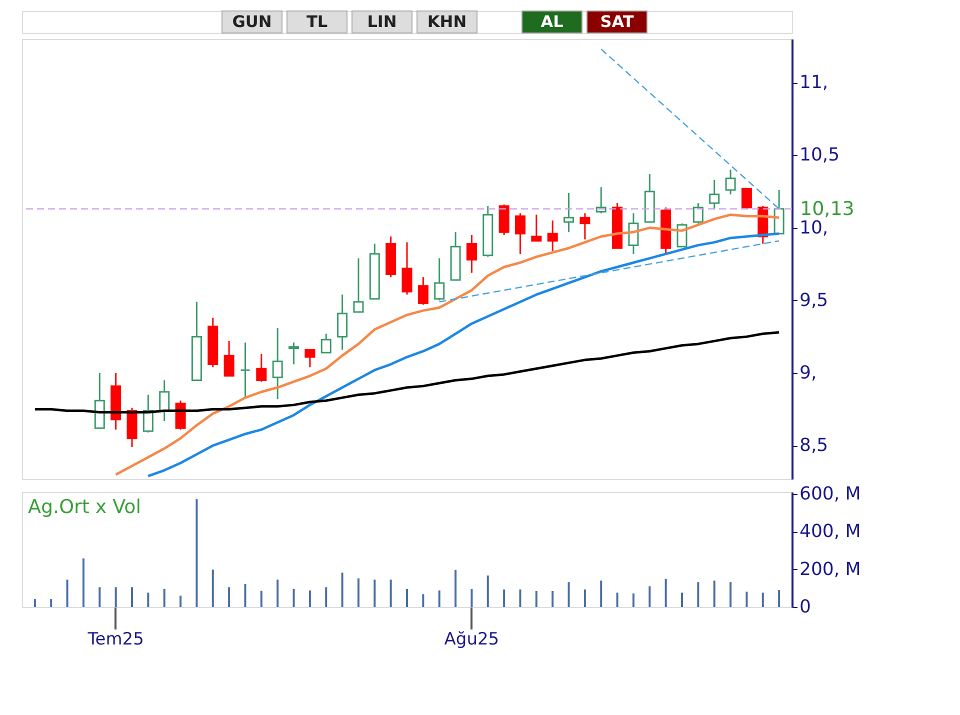 This screenshot has height=715, width=960. I want to click on y-tick-label: 9,5, so click(814, 300).